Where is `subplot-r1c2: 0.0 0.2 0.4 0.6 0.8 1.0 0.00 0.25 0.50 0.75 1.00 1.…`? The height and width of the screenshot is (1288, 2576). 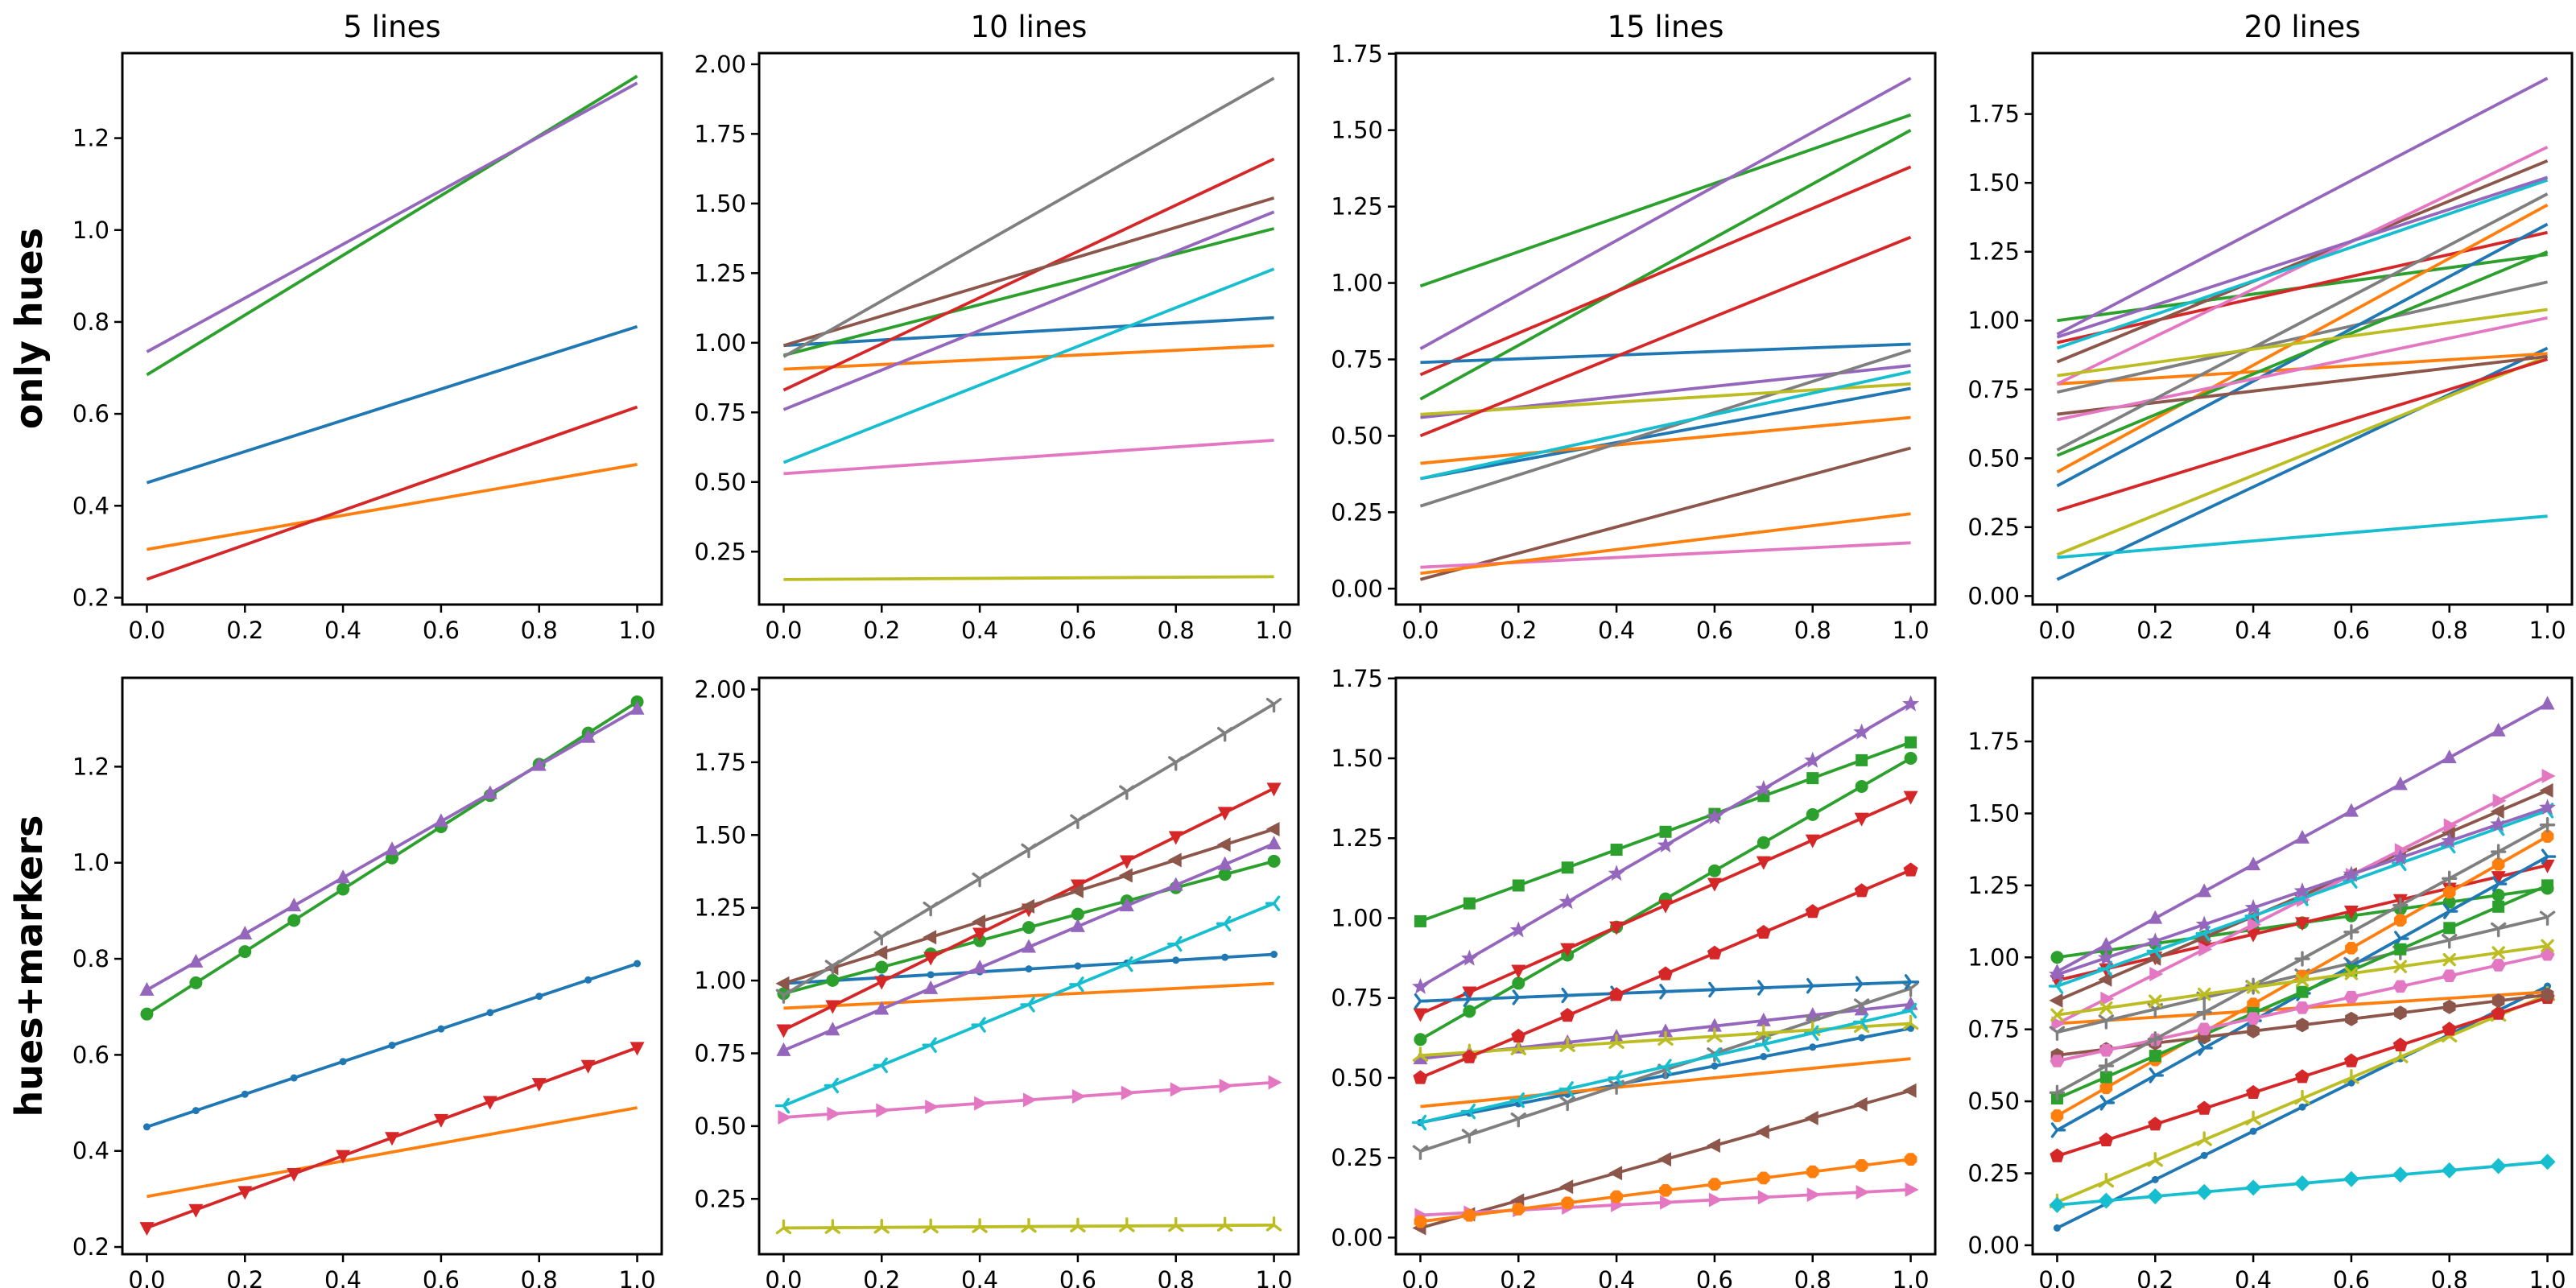 subplot-r1c2: 0.0 0.2 0.4 0.6 0.8 1.0 0.00 0.25 0.50 0.75 1.00 1.… is located at coordinates (1634, 976).